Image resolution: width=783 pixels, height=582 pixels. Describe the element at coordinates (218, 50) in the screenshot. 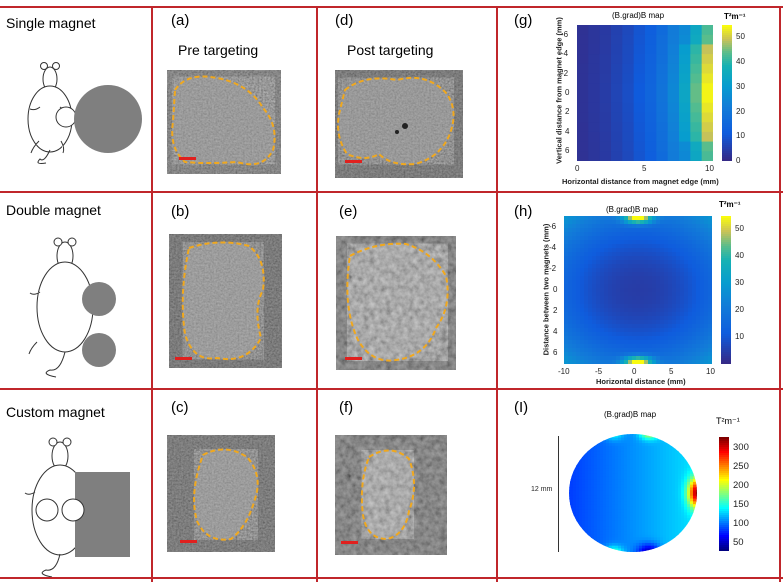

I see `pre-targeting-header: Pre targeting` at that location.